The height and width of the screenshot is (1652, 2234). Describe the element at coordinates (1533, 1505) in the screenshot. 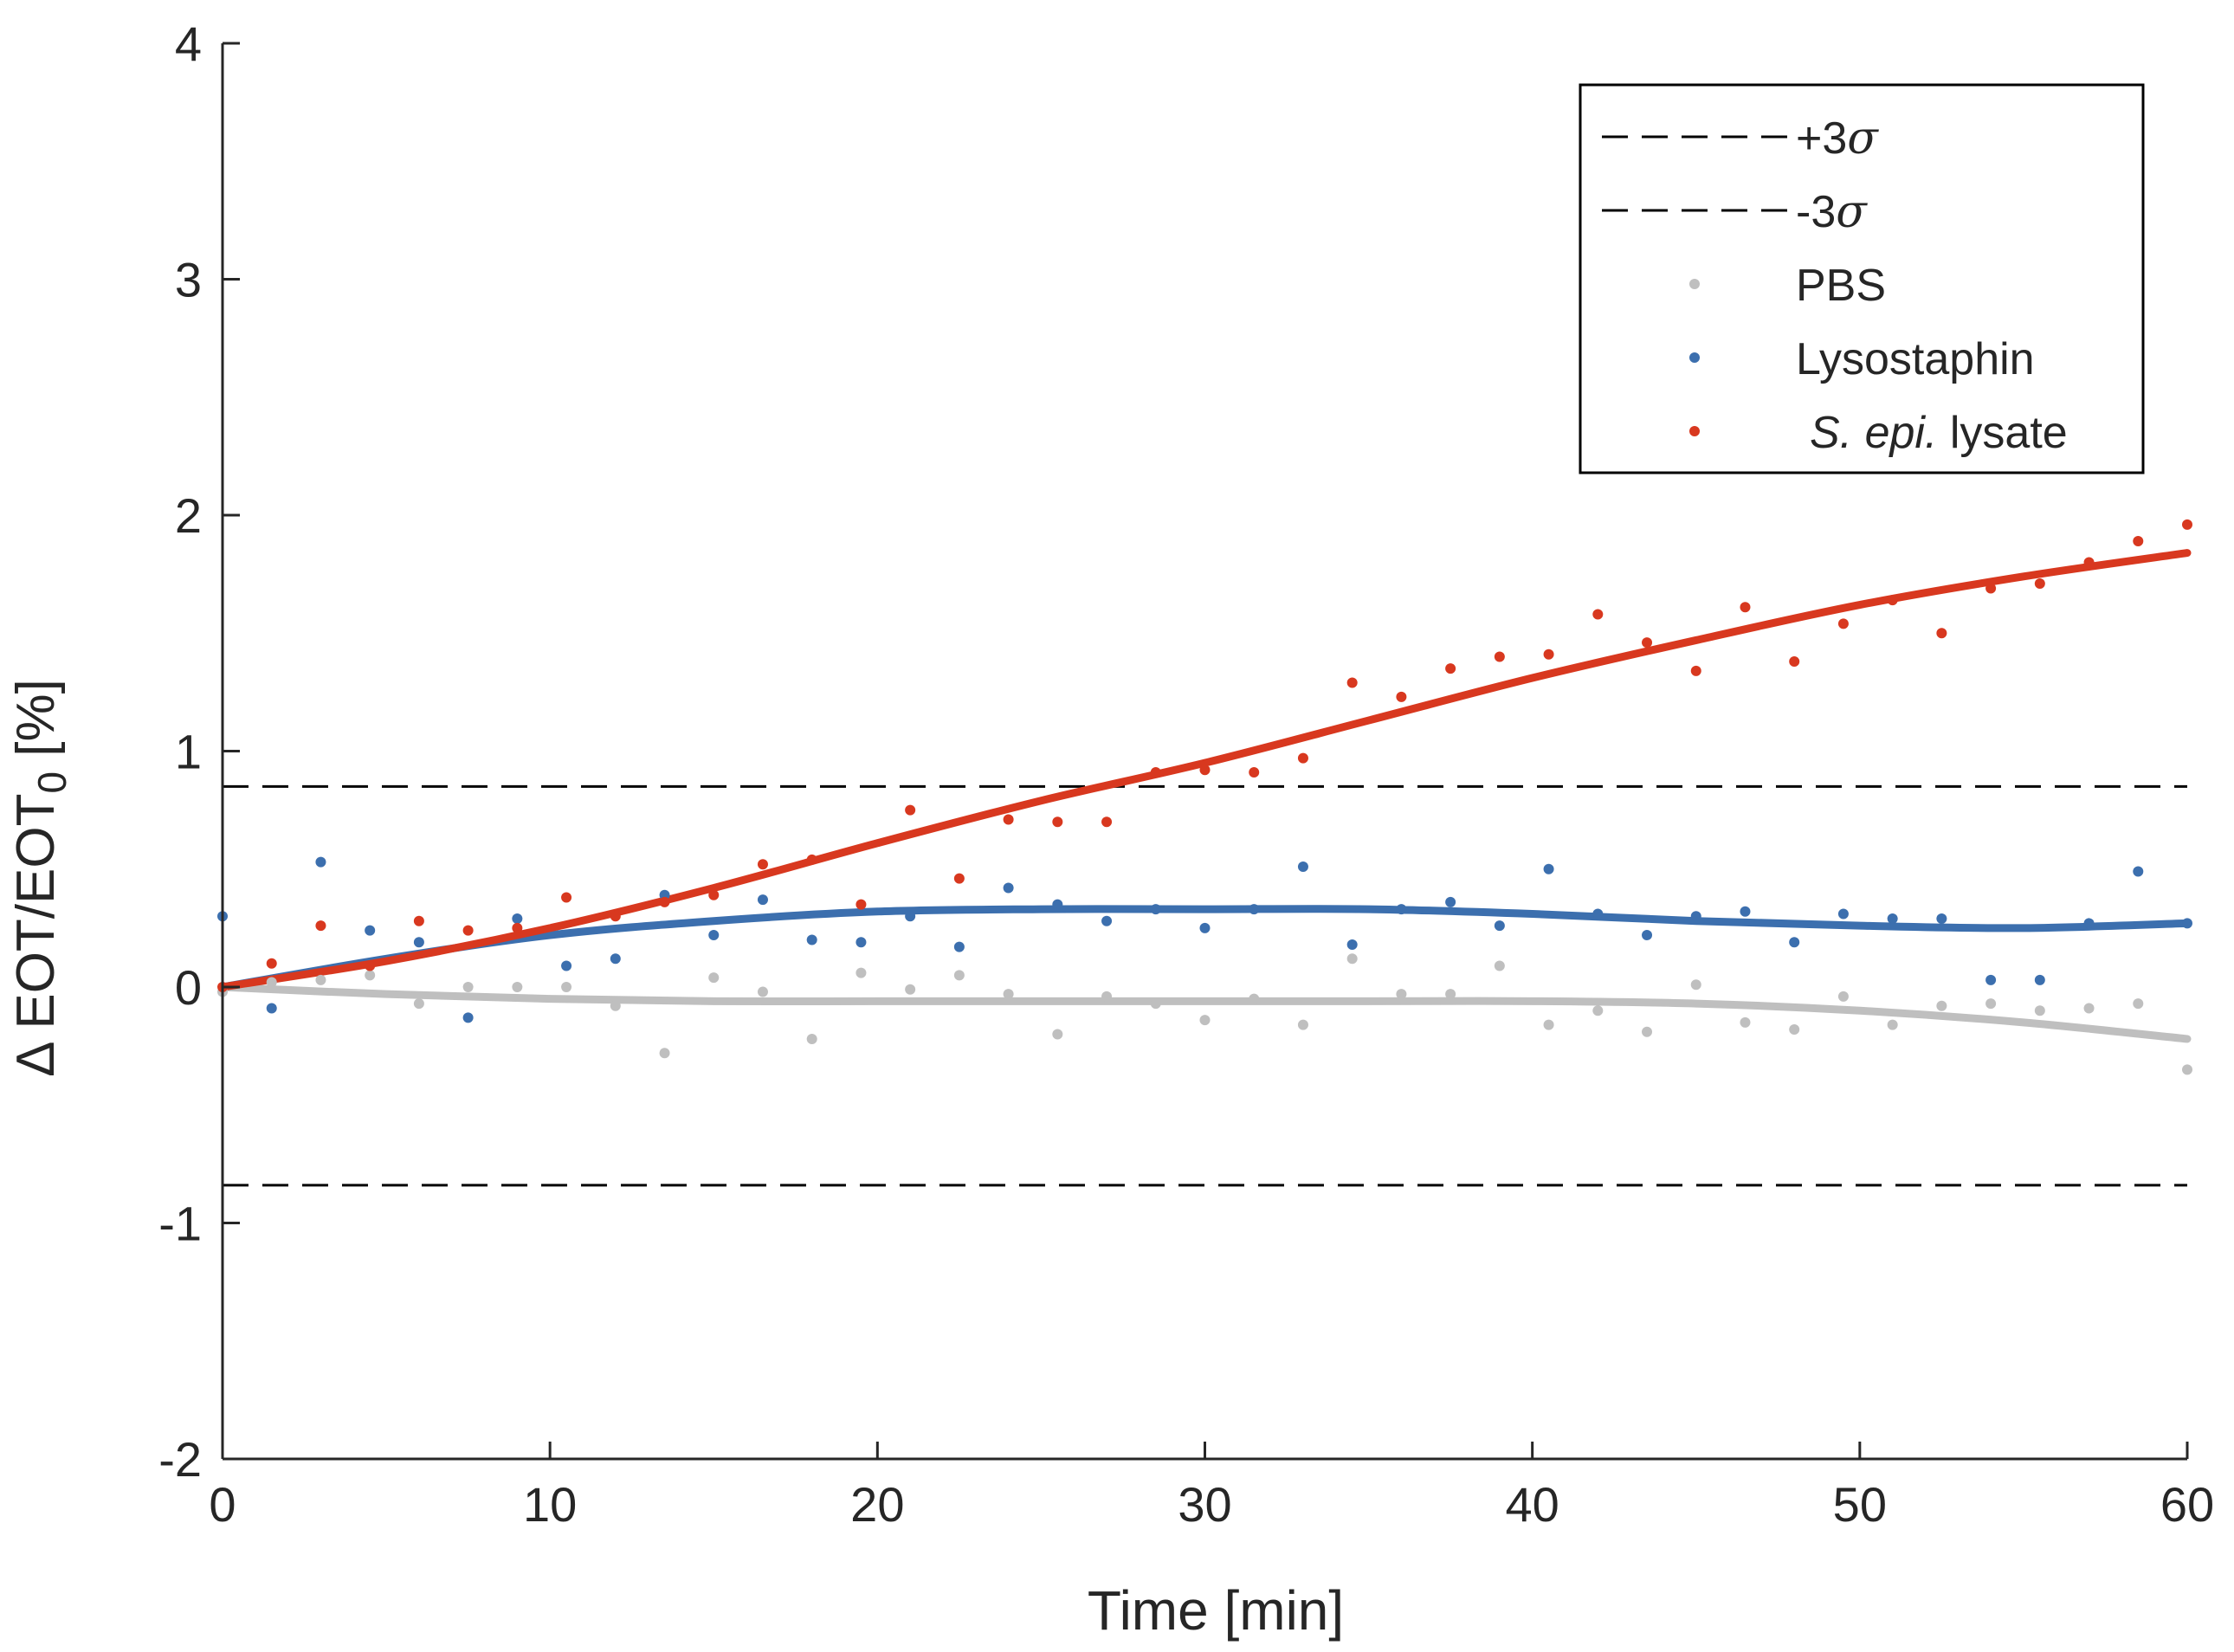

I see `x-tick-label: 40` at that location.